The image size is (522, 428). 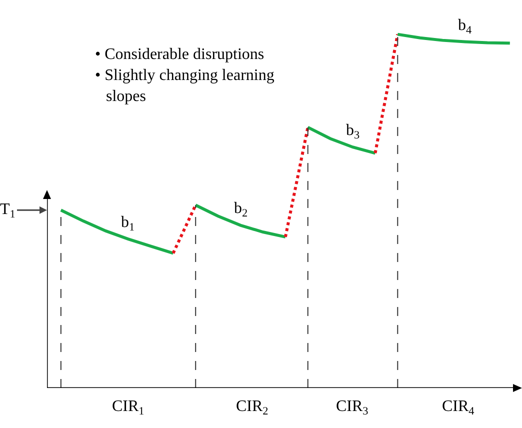 I want to click on text: CIR$_{2}$, so click(x=252, y=408).